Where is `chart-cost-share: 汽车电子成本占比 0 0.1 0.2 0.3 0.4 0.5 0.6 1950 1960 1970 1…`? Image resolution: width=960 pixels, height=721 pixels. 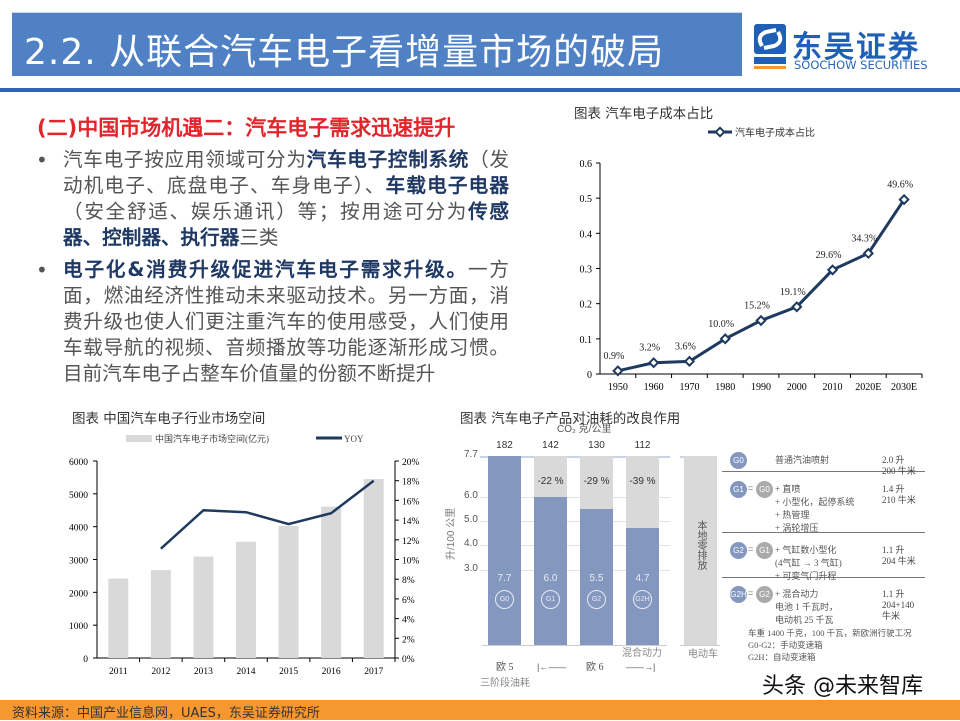 chart-cost-share: 汽车电子成本占比 0 0.1 0.2 0.3 0.4 0.5 0.6 1950 1960 1970 1… is located at coordinates (751, 259).